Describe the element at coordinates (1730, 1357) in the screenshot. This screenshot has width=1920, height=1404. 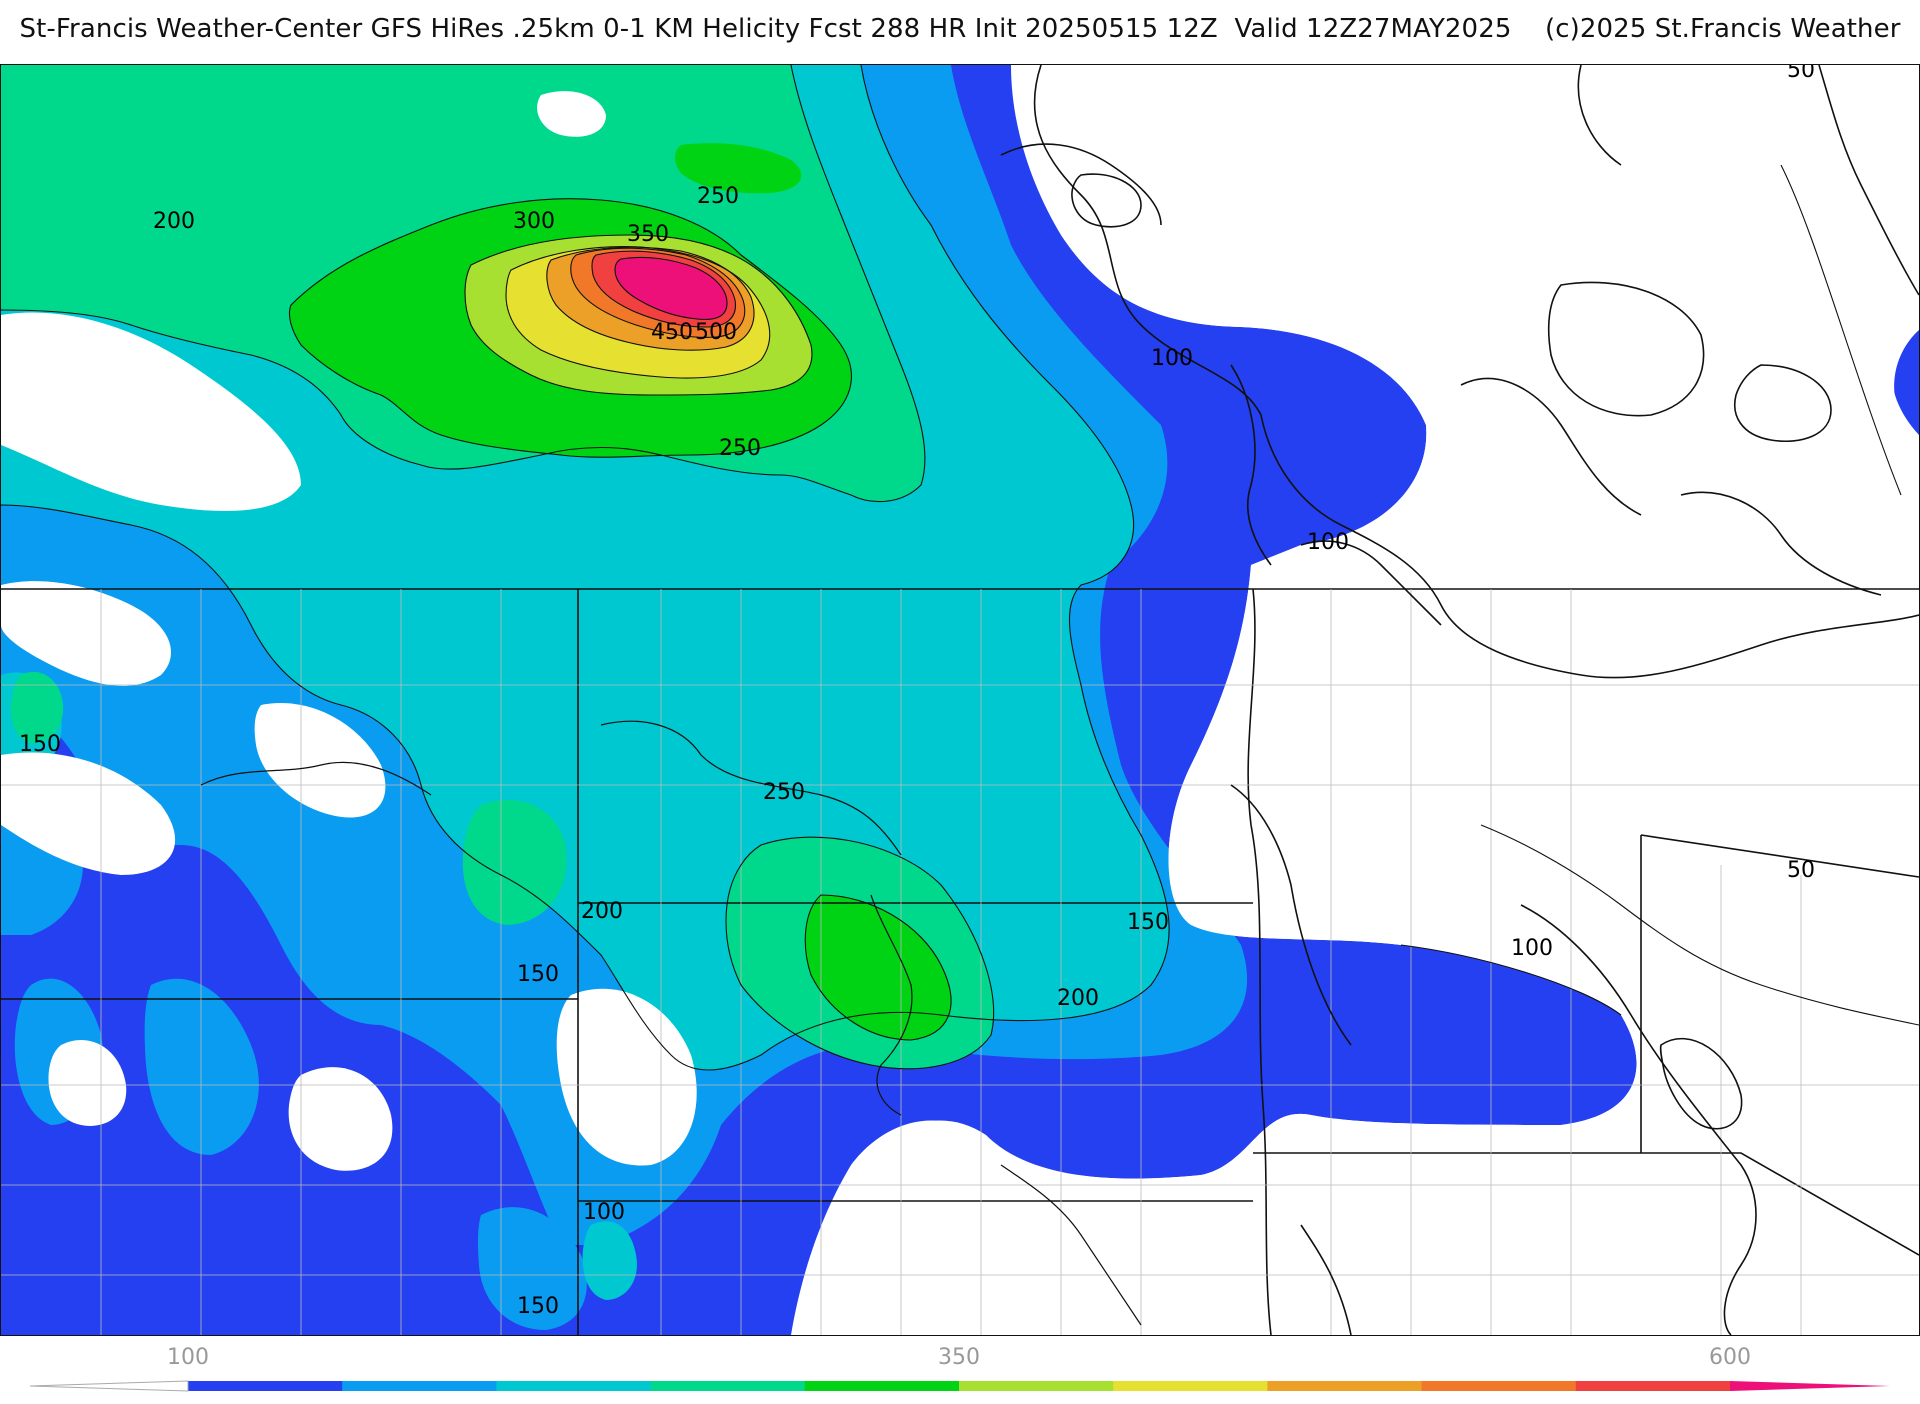
I see `colorbar-tick-label: 600` at that location.